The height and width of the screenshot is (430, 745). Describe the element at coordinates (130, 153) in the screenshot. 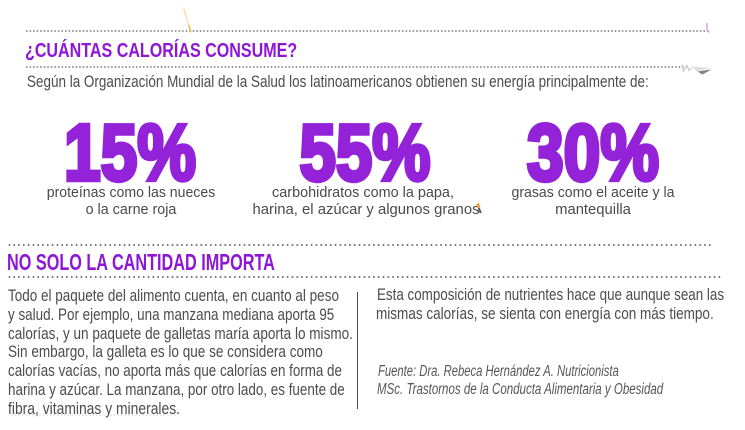

I see `svg-text: 15%` at that location.